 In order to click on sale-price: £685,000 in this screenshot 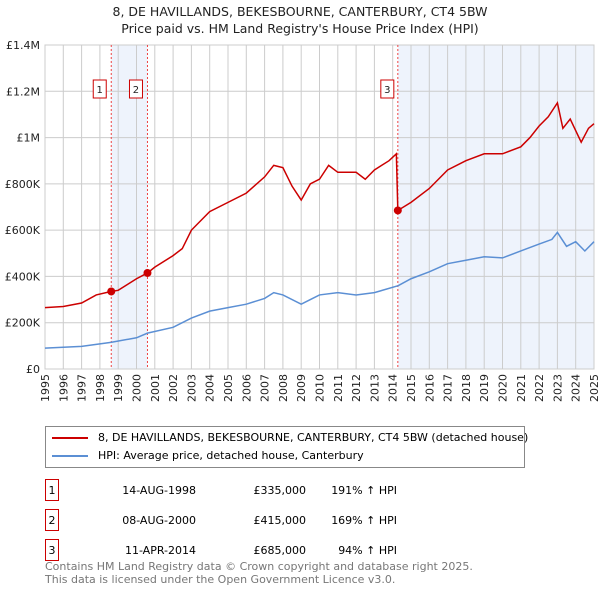, I will do `click(280, 550)`.